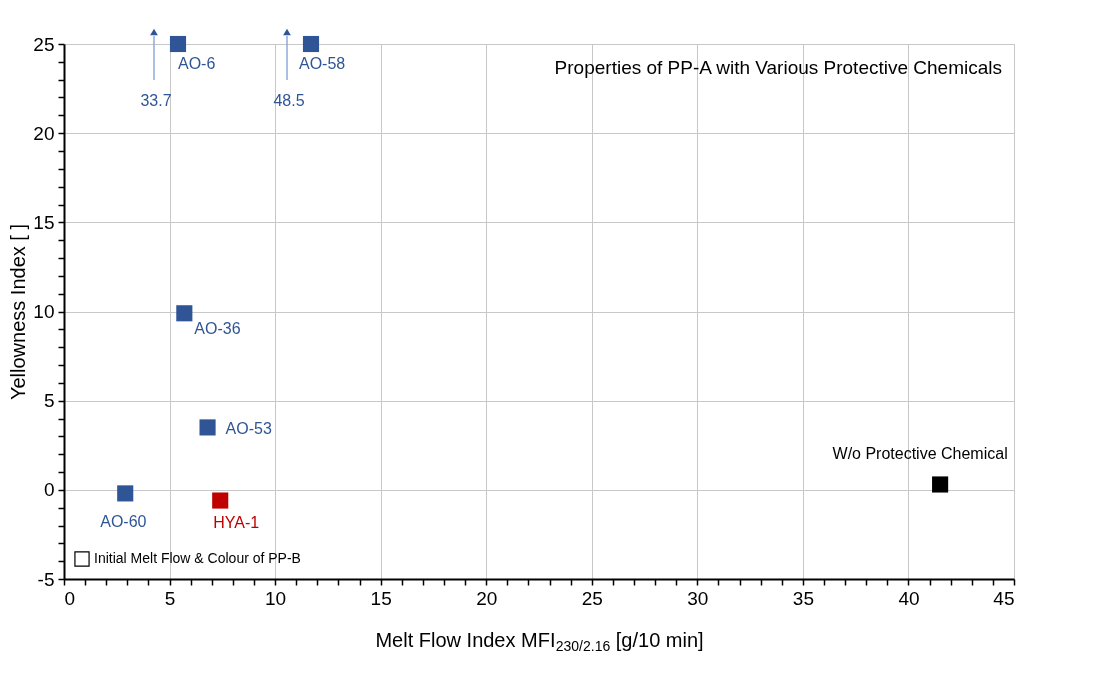 Image resolution: width=1117 pixels, height=689 pixels. What do you see at coordinates (156, 100) in the screenshot?
I see `annotation: 33.7` at bounding box center [156, 100].